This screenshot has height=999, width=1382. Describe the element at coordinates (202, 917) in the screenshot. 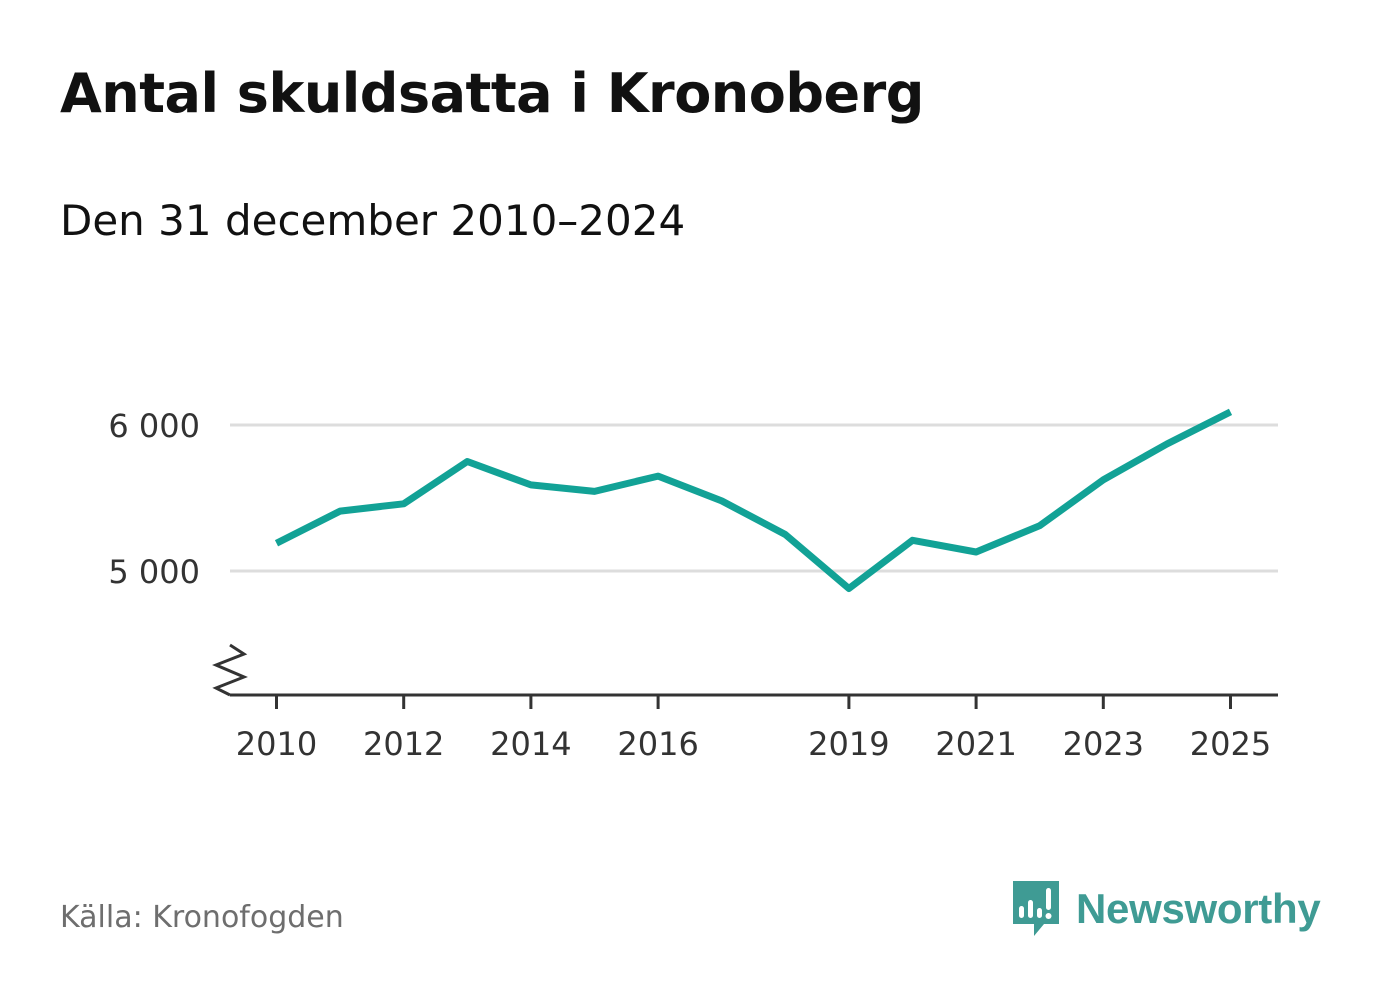

I see `source-note: Källa: Kronofogden` at that location.